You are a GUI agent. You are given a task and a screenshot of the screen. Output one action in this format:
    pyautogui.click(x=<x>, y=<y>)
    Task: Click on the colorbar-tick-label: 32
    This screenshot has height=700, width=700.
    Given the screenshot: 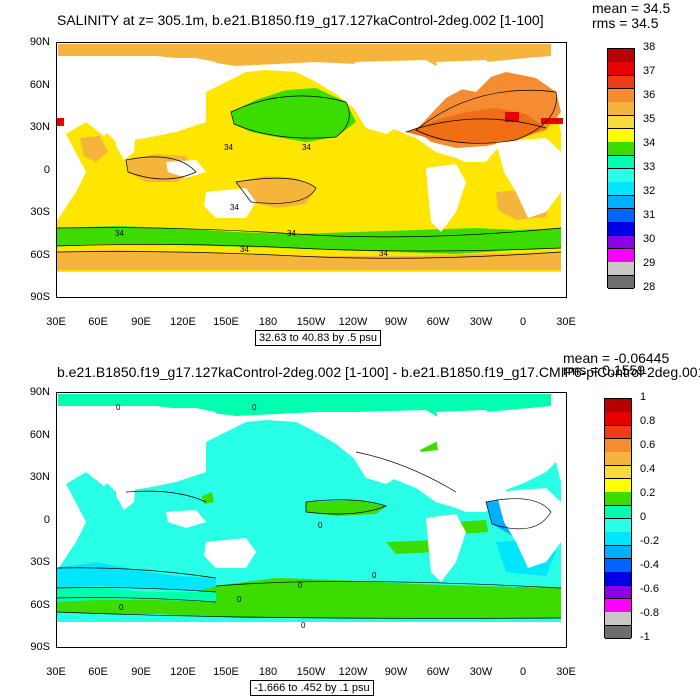 What is the action you would take?
    pyautogui.click(x=649, y=191)
    